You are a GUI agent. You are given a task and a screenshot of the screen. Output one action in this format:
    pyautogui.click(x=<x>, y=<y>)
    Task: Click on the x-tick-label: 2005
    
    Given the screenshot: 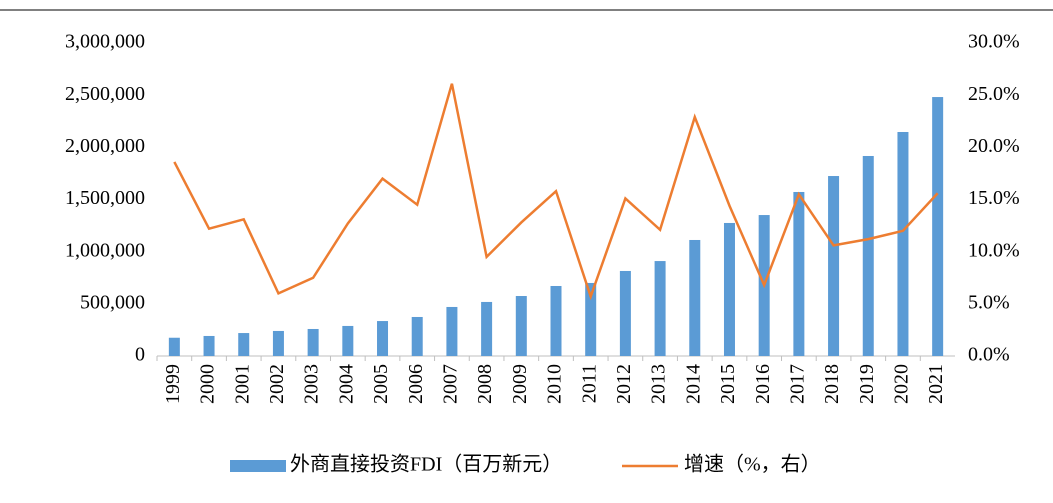 What is the action you would take?
    pyautogui.click(x=381, y=384)
    